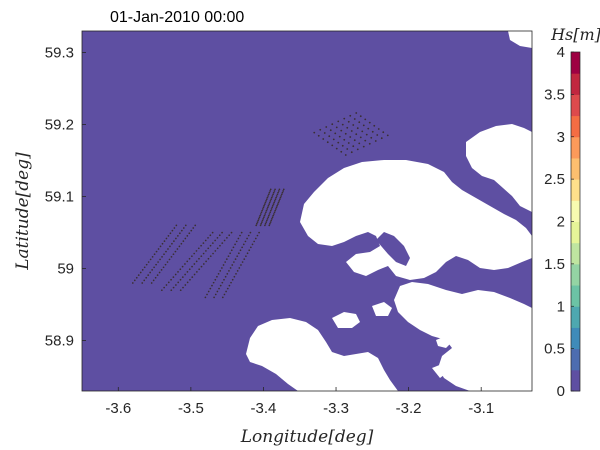 The width and height of the screenshot is (600, 450). What do you see at coordinates (59, 53) in the screenshot?
I see `y-tick-label: 59.3` at bounding box center [59, 53].